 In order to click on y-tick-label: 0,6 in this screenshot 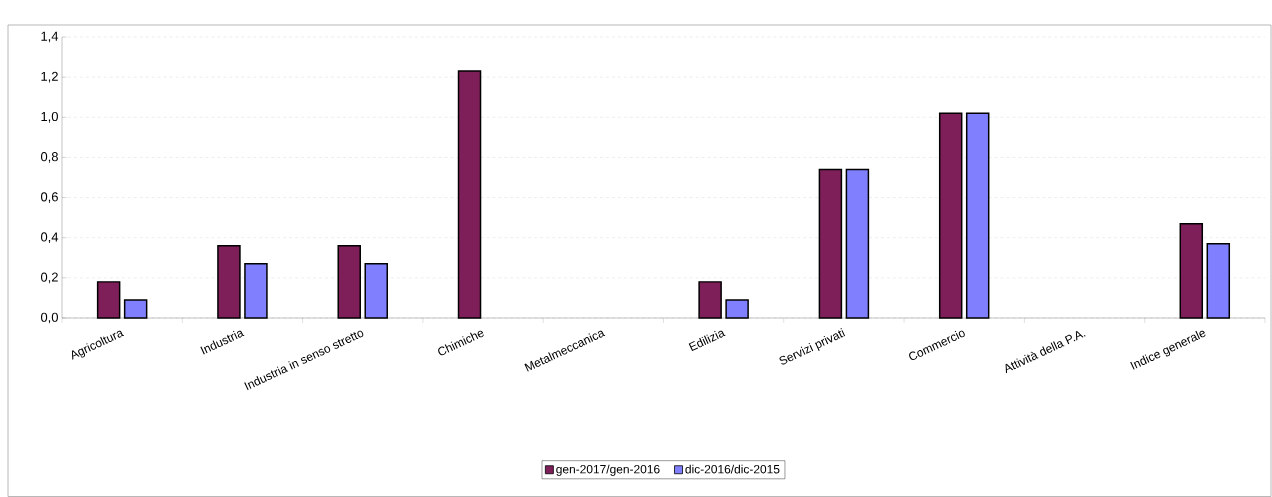, I will do `click(49, 197)`.